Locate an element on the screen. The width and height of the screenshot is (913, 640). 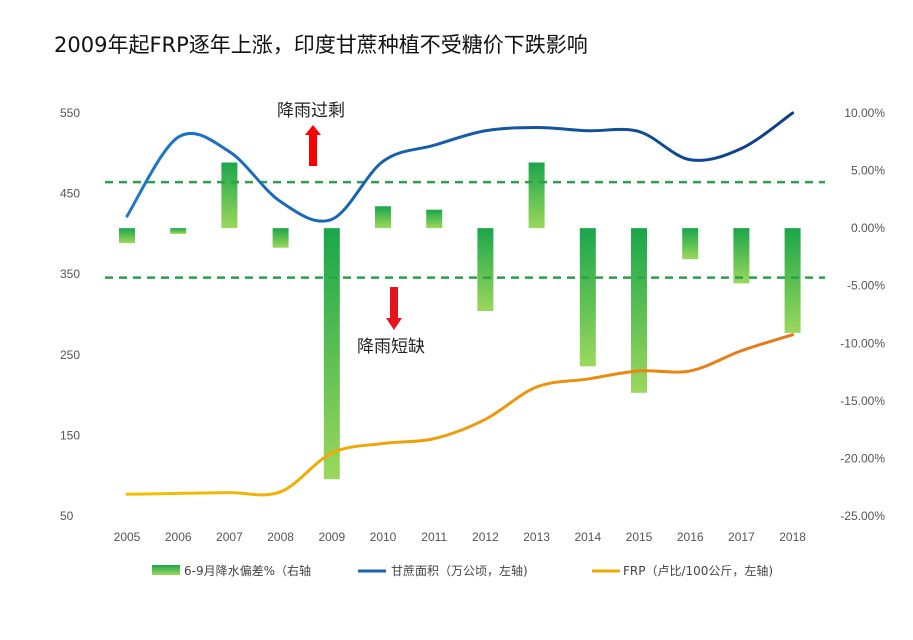
x-tick-label: 2015 is located at coordinates (639, 537).